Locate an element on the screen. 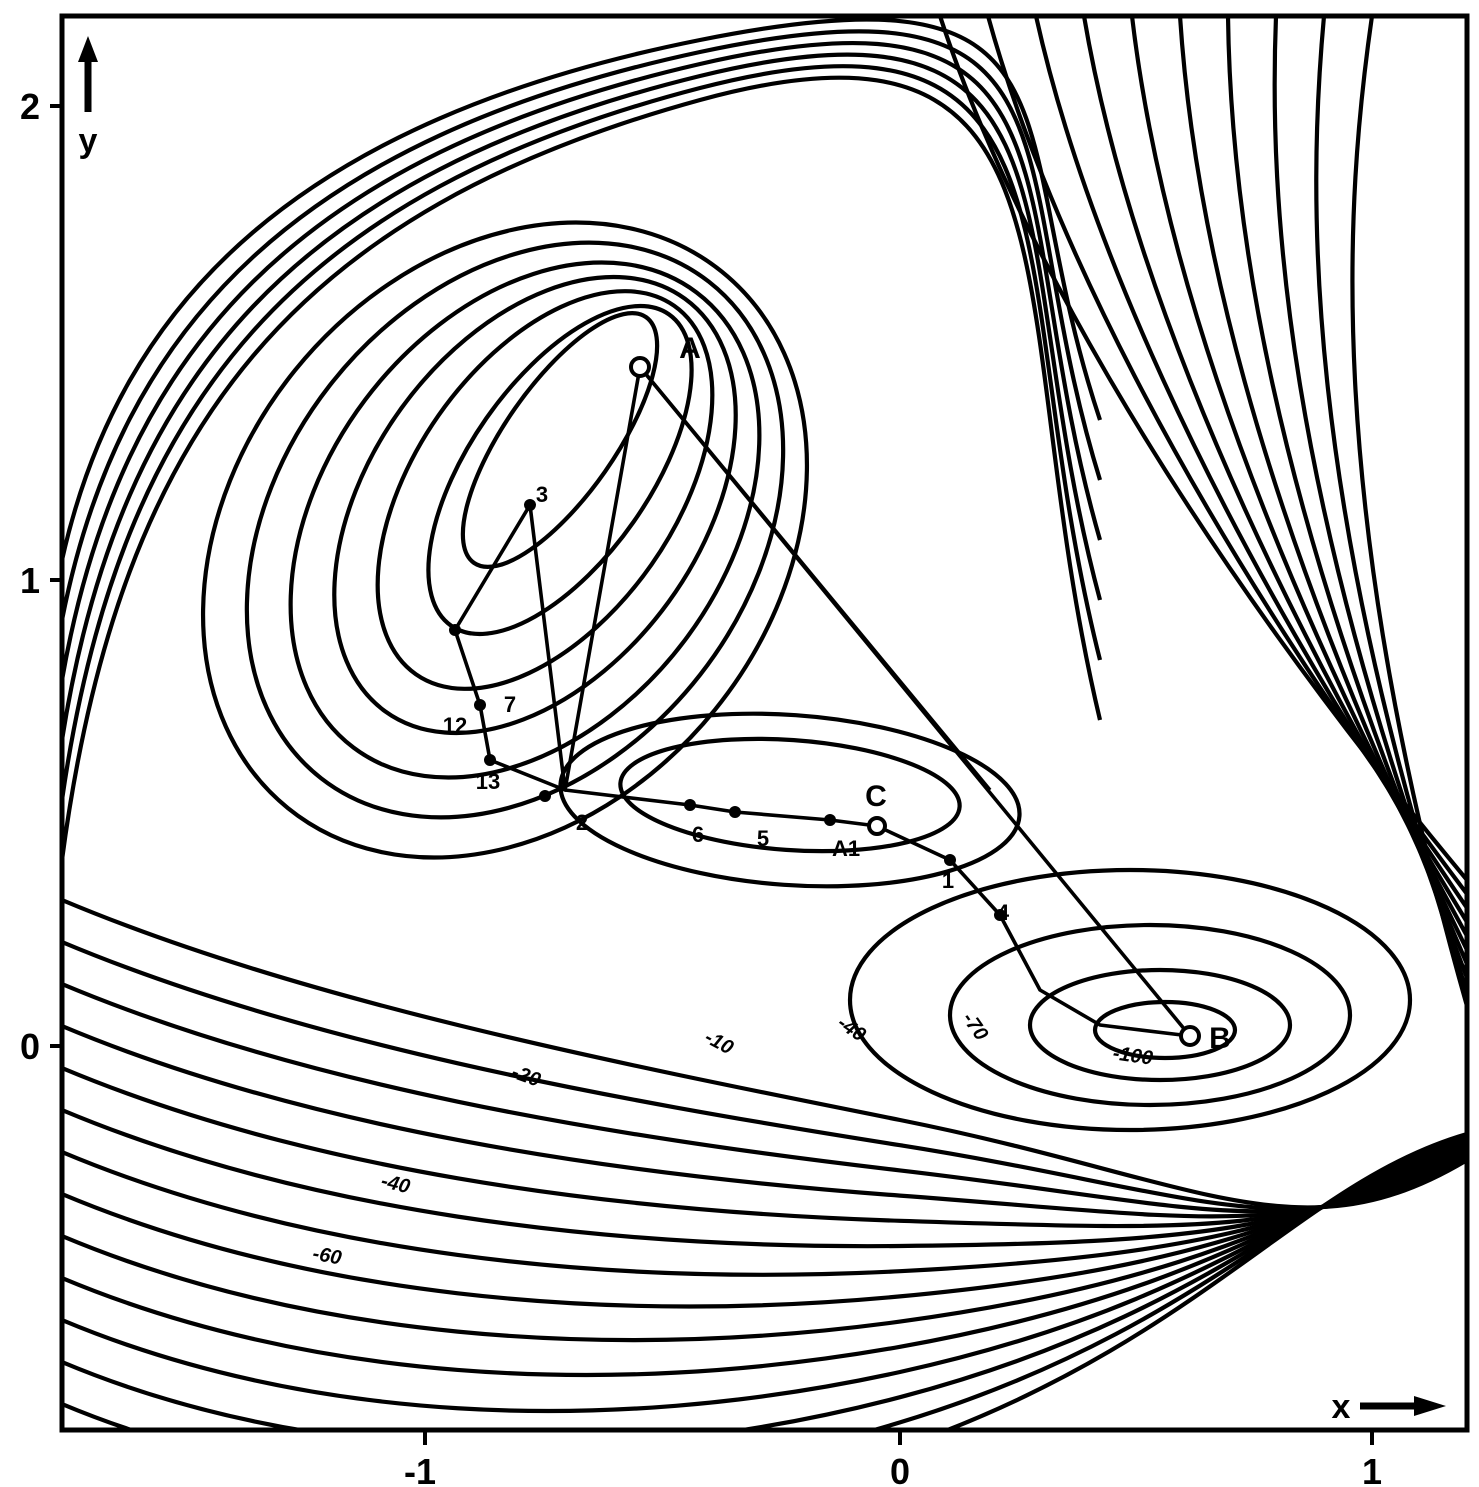 This screenshot has width=1479, height=1487. step-label: 12 is located at coordinates (455, 725).